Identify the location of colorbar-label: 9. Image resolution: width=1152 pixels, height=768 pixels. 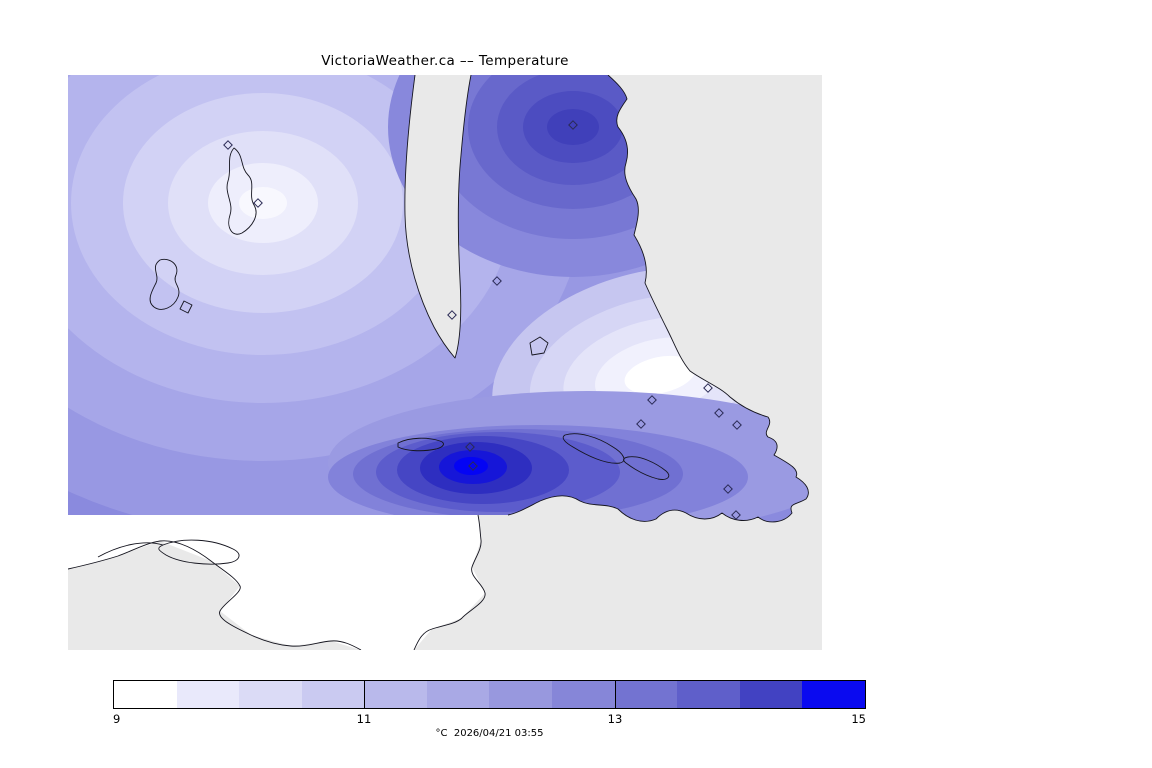
(117, 719).